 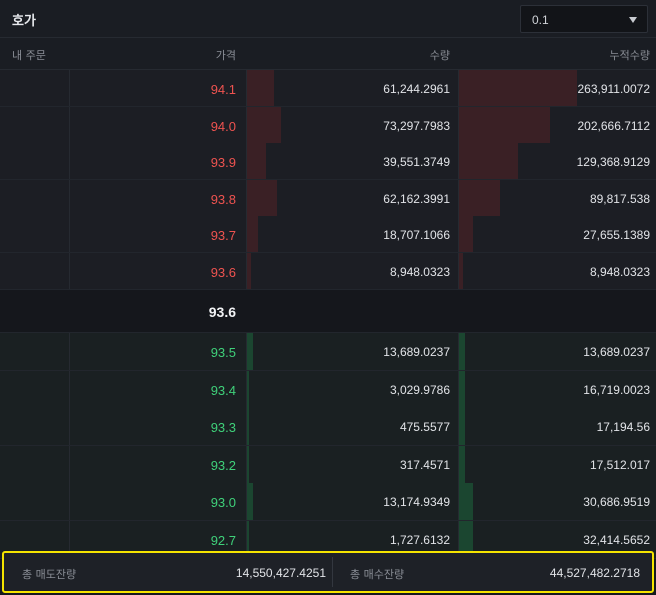 What do you see at coordinates (328, 198) in the screenshot?
I see `ask-row: 93.8 62,162.3991 89,817.538` at bounding box center [328, 198].